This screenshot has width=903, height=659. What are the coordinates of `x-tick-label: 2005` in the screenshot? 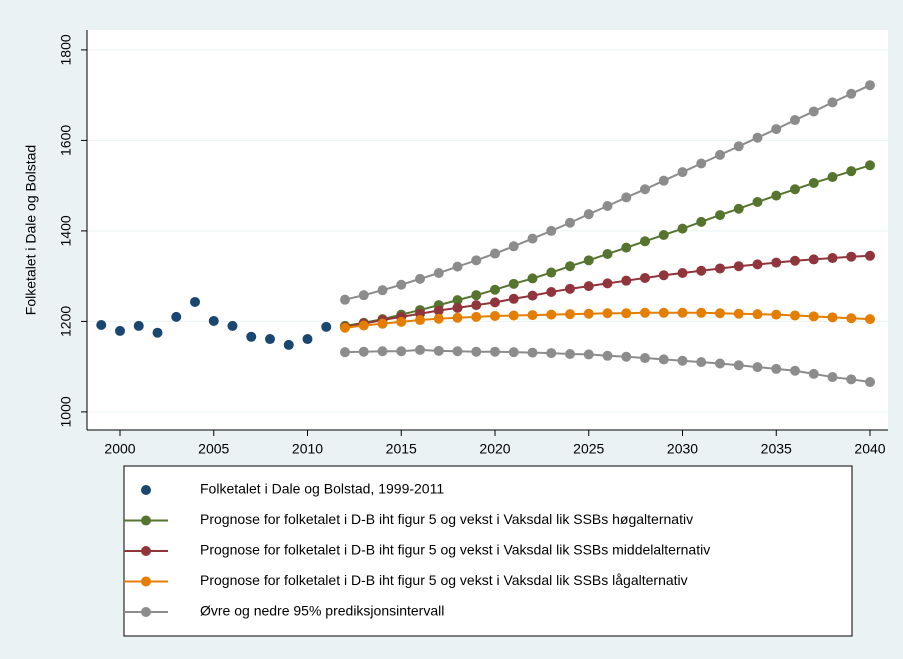 It's located at (213, 449).